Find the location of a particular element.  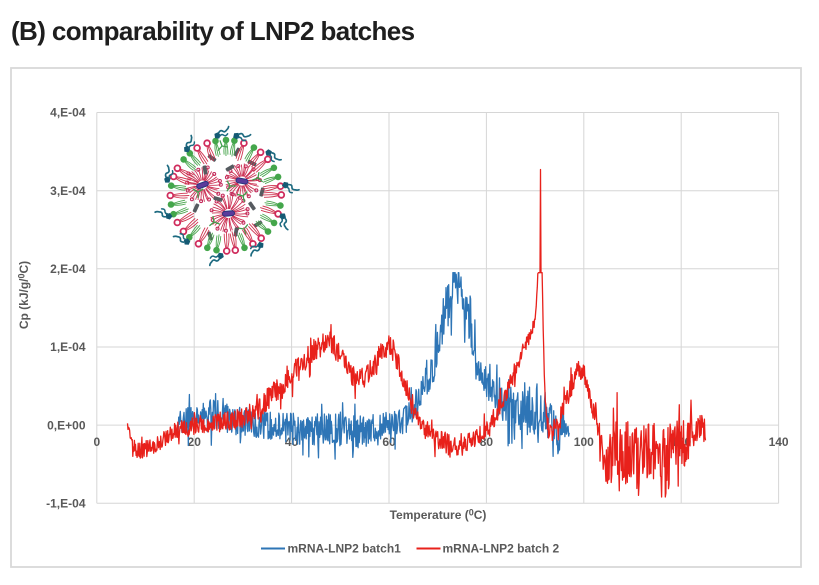

svg-text: Temperature (0C) is located at coordinates (438, 515).